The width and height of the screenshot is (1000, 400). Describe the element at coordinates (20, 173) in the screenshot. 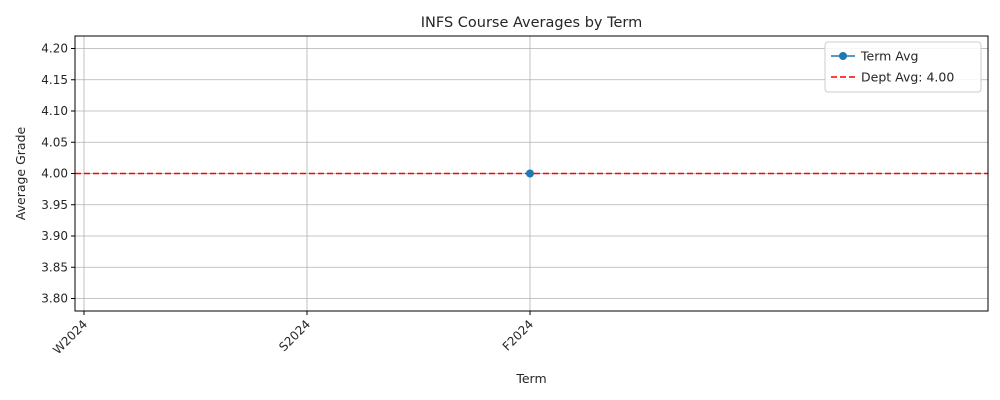

I see `y-axis-label: Average Grade` at that location.